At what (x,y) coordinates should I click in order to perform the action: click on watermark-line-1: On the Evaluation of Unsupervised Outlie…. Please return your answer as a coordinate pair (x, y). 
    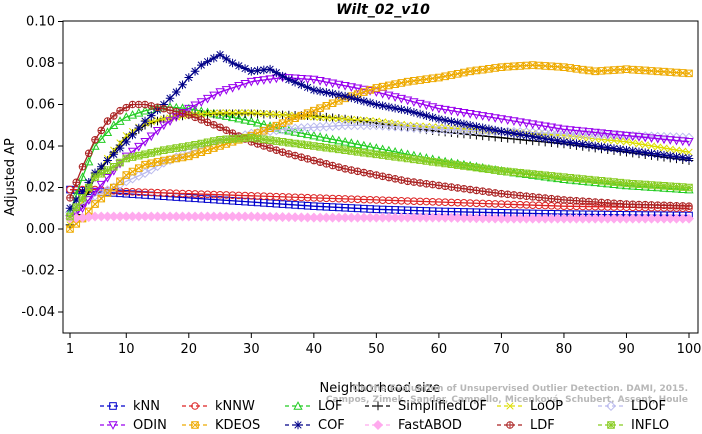
    Looking at the image, I should click on (520, 389).